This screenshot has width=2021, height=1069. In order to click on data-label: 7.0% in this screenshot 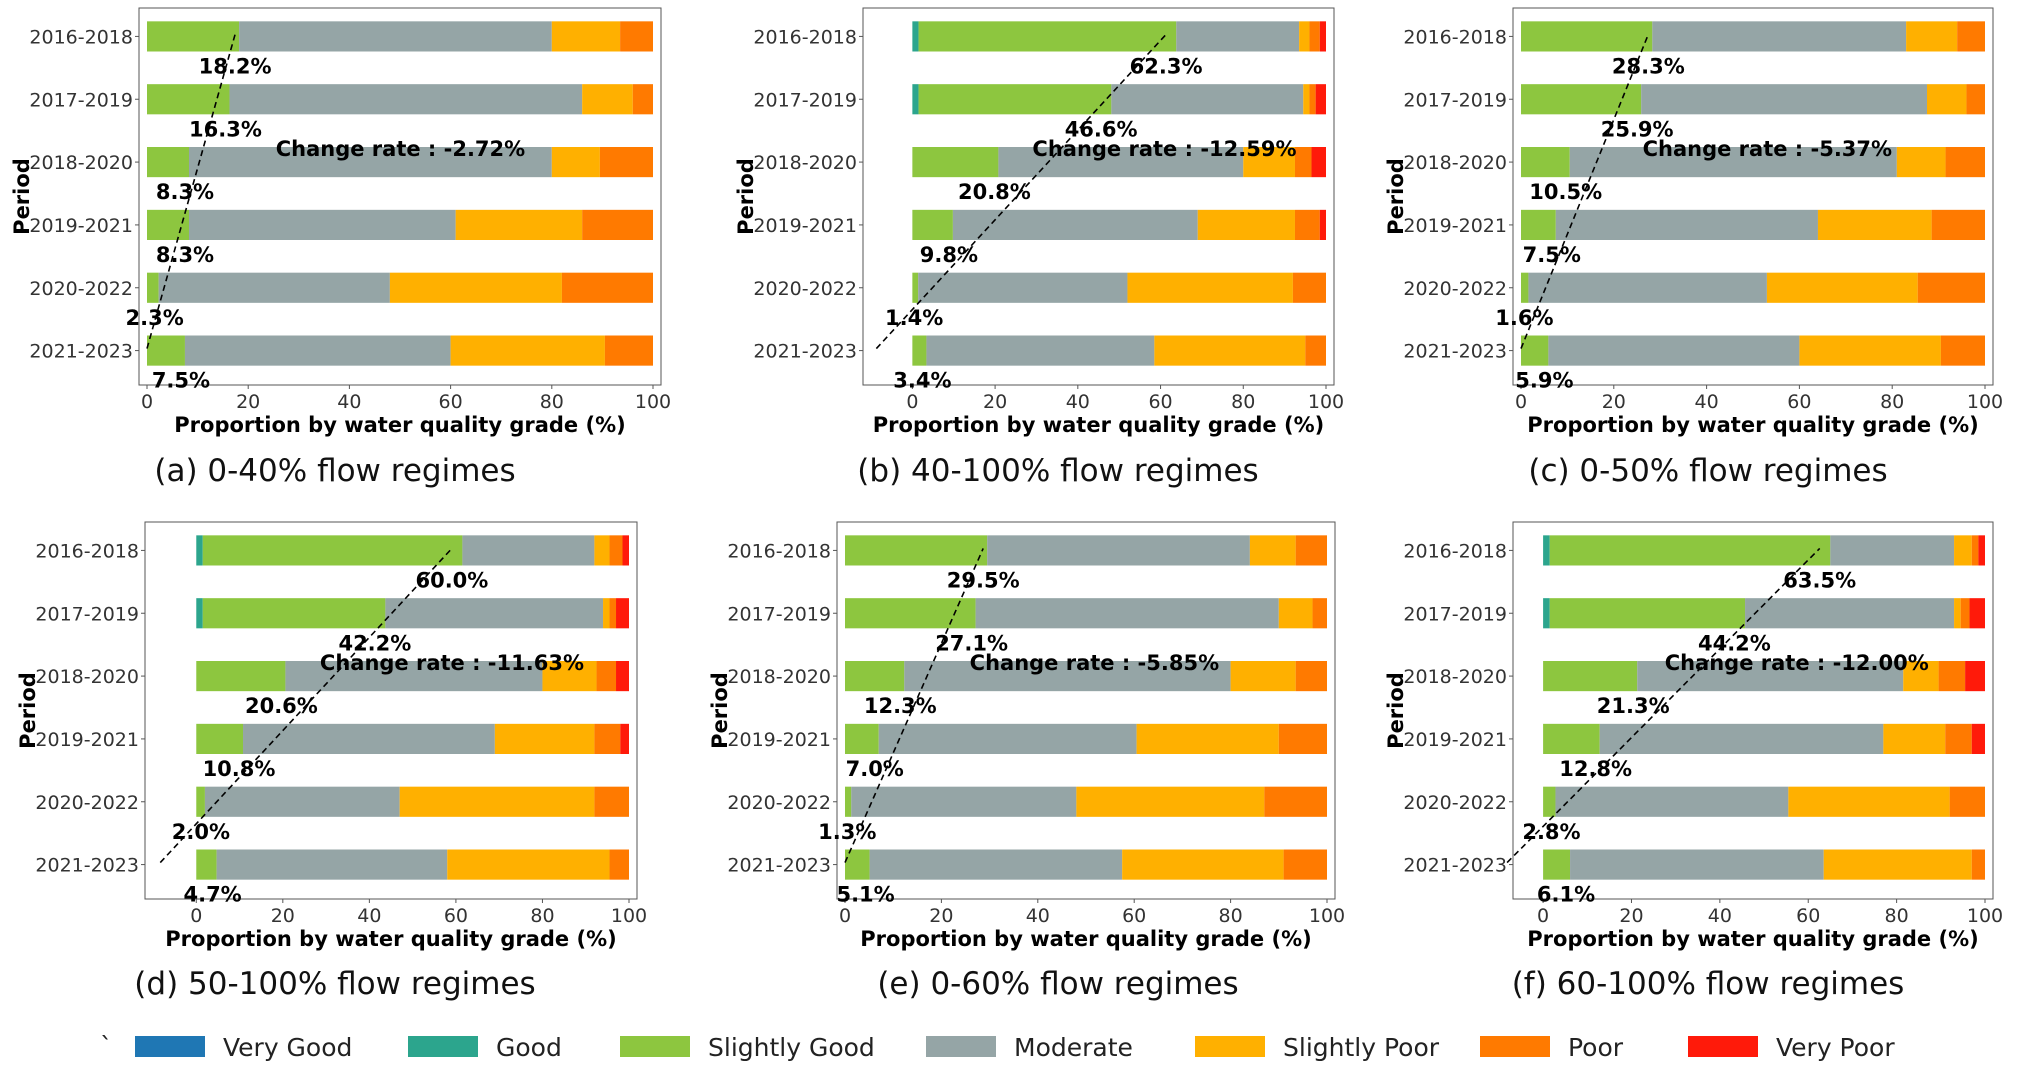, I will do `click(875, 769)`.